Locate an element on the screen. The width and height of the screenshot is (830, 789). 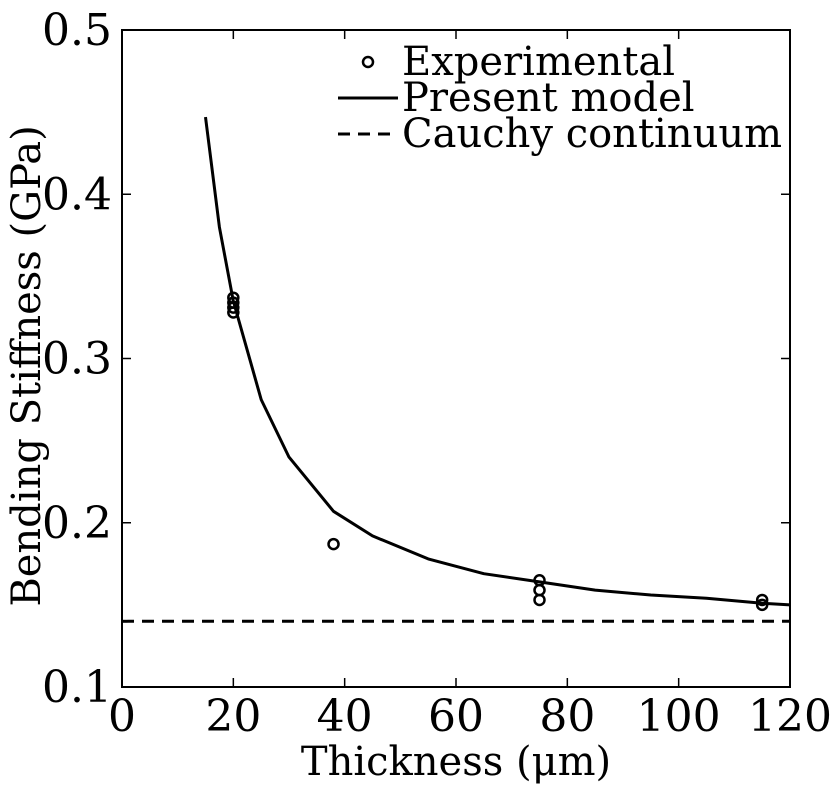
y-tick-label: 0.1 is located at coordinates (77, 687).